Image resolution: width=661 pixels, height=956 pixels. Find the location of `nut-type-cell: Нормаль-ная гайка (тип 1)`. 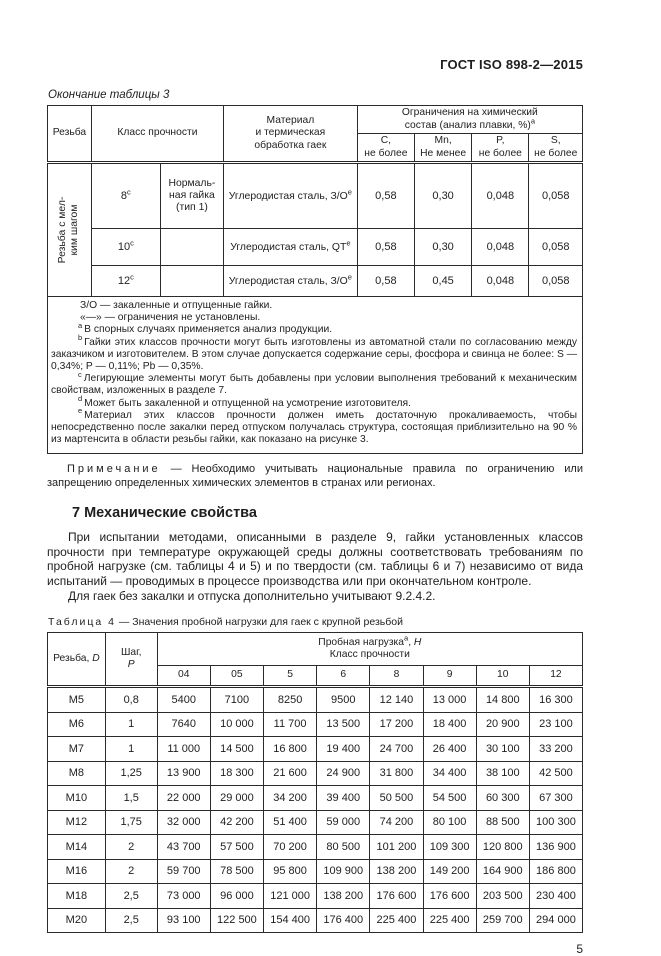

nut-type-cell: Нормаль-ная гайка (тип 1) is located at coordinates (191, 195).